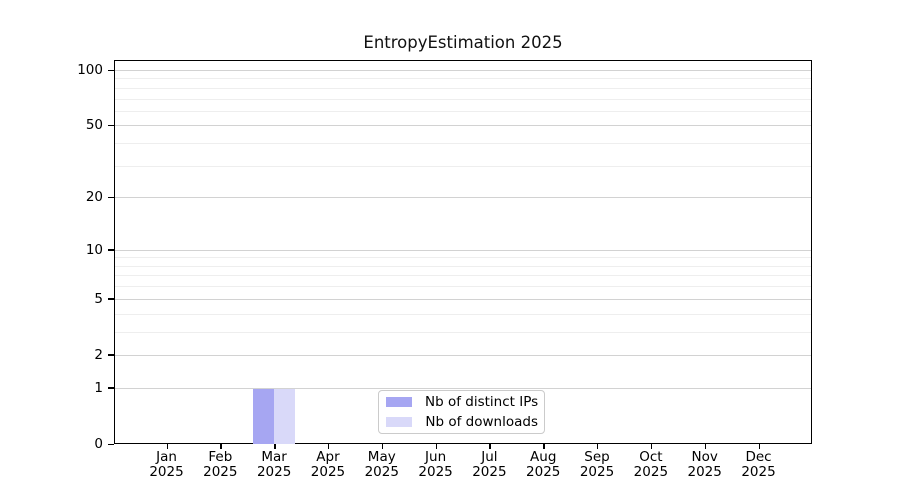 This screenshot has width=900, height=500. What do you see at coordinates (651, 457) in the screenshot?
I see `x-tick-month: Oct` at bounding box center [651, 457].